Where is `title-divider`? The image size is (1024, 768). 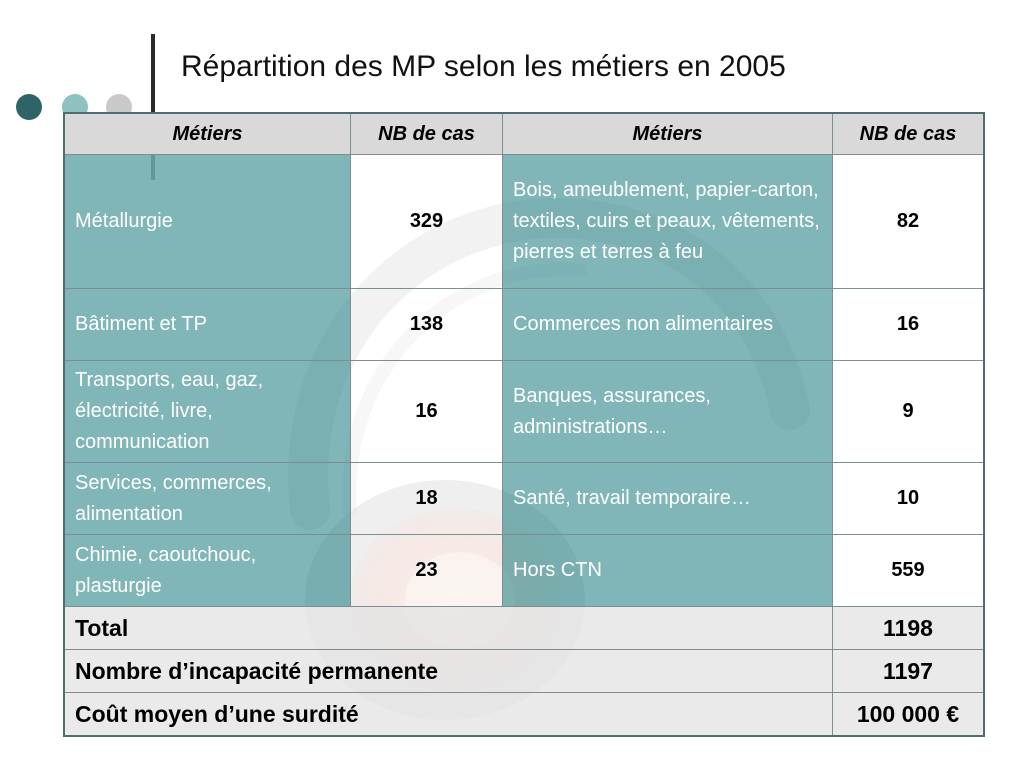
title-divider is located at coordinates (153, 107).